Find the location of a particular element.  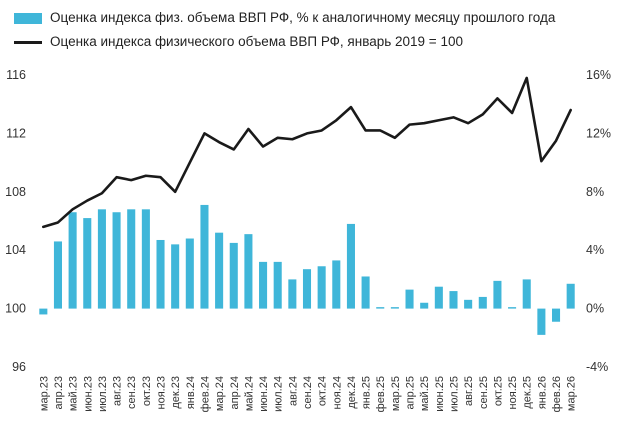

x-tick-label: апр.24 is located at coordinates (235, 392).